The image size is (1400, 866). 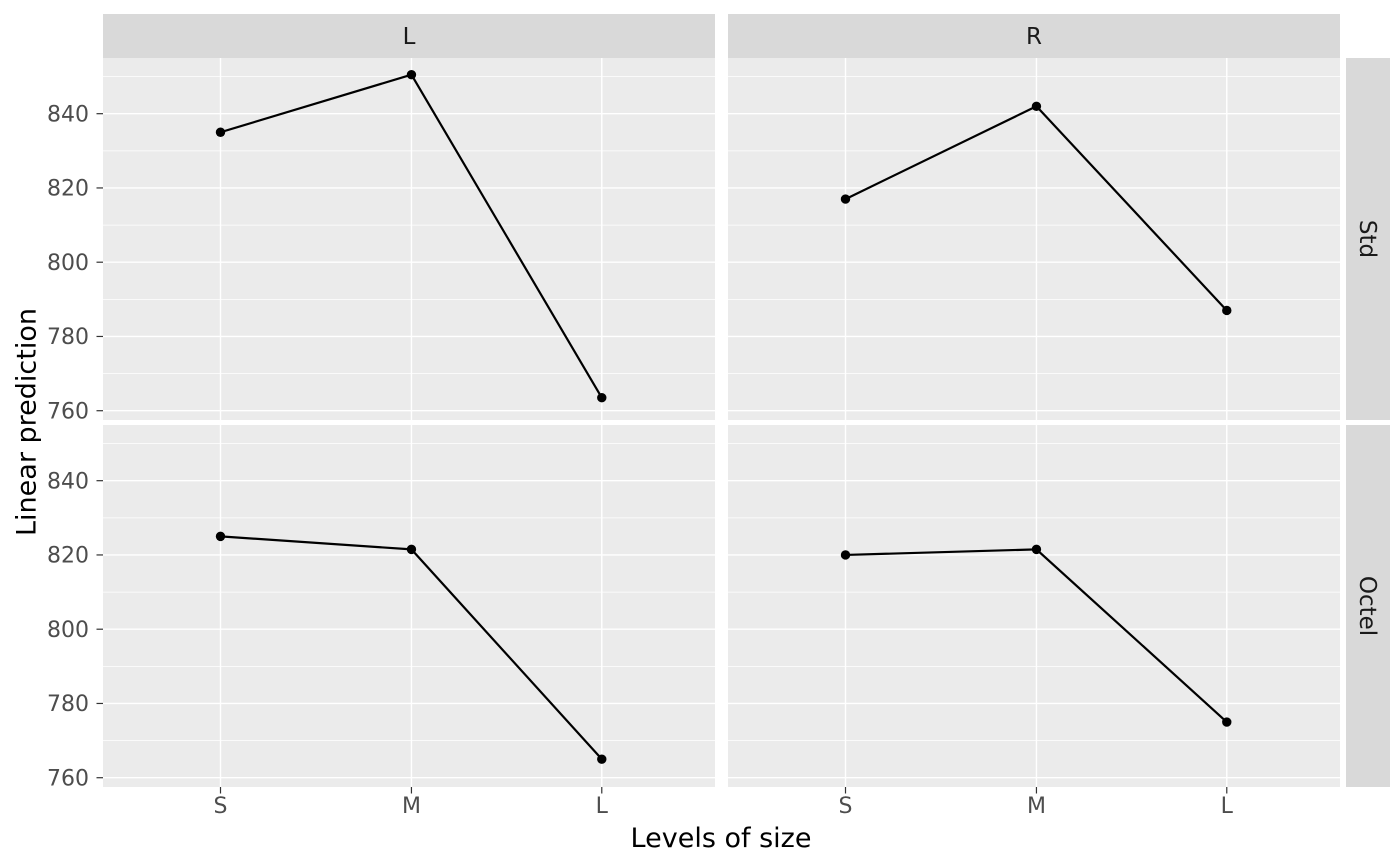 What do you see at coordinates (1368, 422) in the screenshot?
I see `row-facet-strips: Std Octel` at bounding box center [1368, 422].